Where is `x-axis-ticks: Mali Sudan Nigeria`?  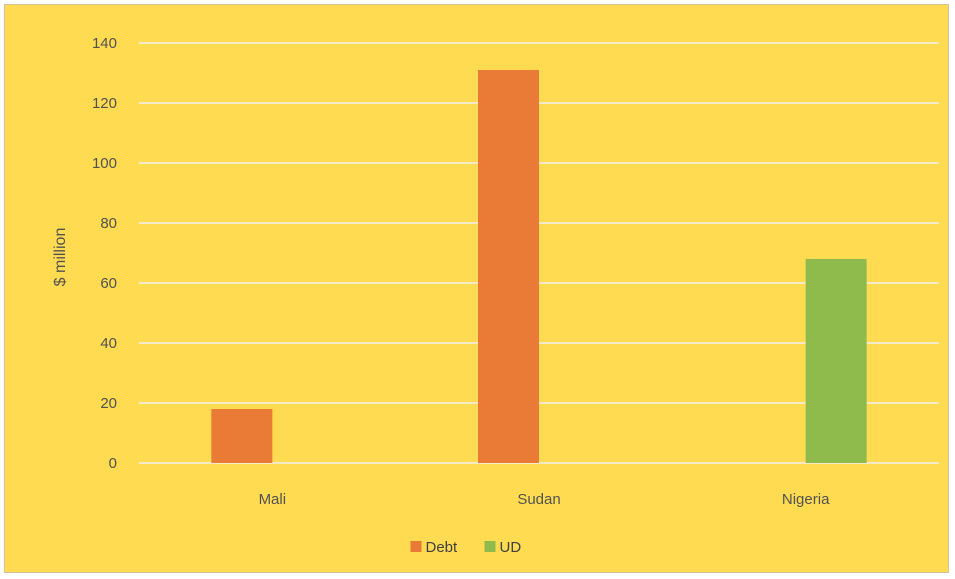
x-axis-ticks: Mali Sudan Nigeria is located at coordinates (545, 499).